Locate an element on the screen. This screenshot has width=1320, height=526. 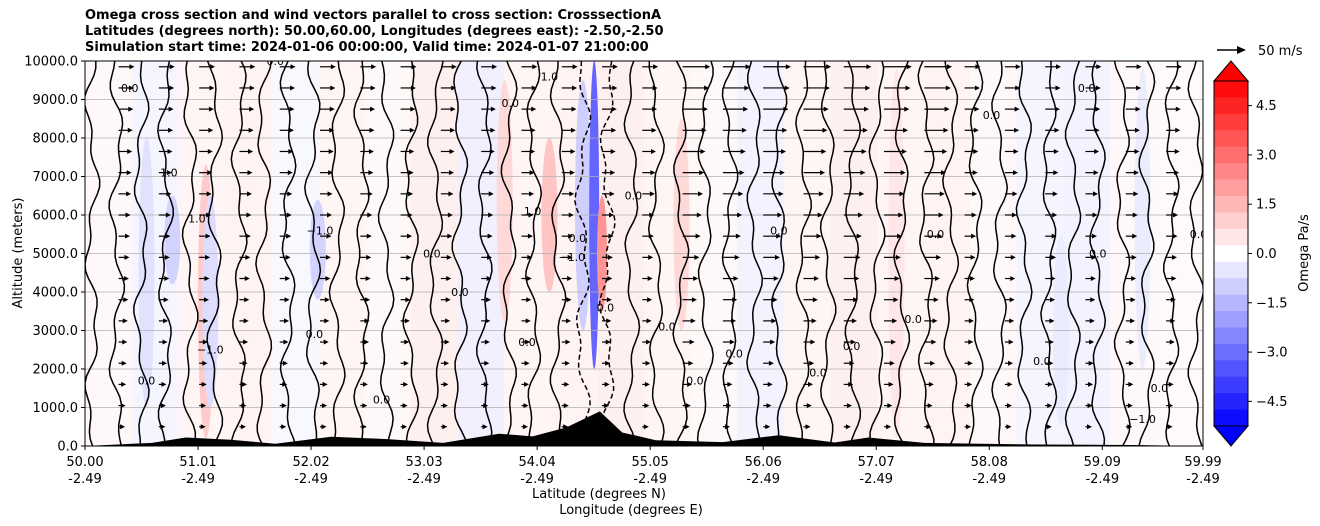
y-tick-label: 6000.0 is located at coordinates (56, 216).